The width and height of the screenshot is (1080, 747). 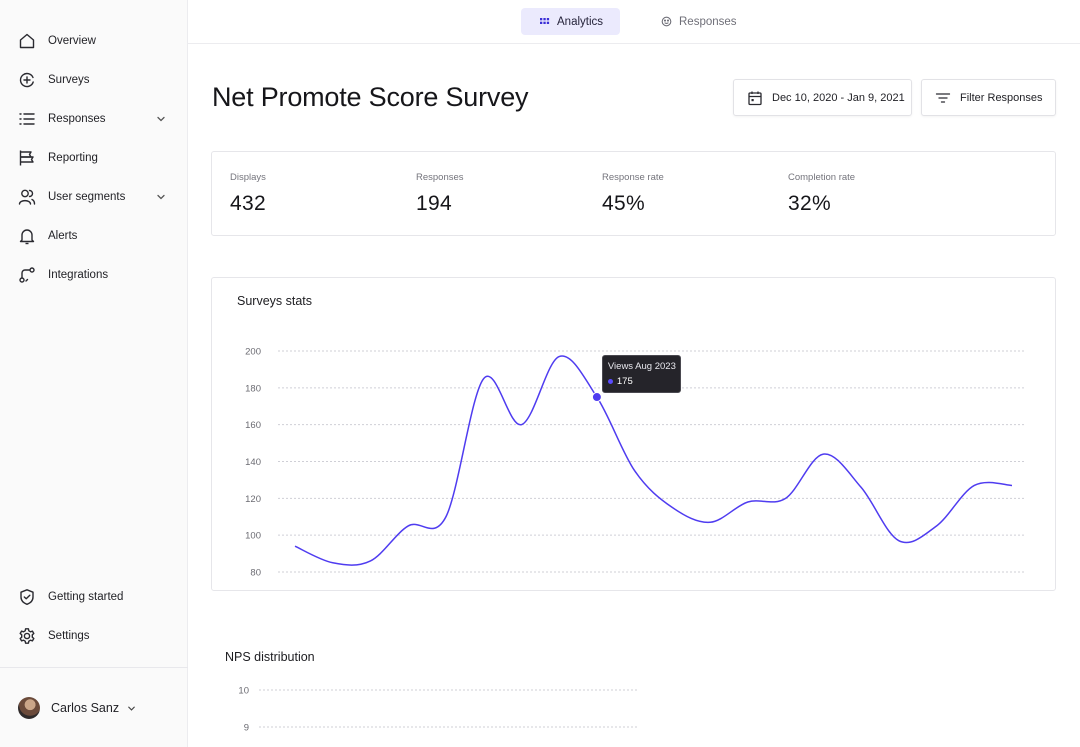 What do you see at coordinates (253, 536) in the screenshot?
I see `y-tick-label: 100` at bounding box center [253, 536].